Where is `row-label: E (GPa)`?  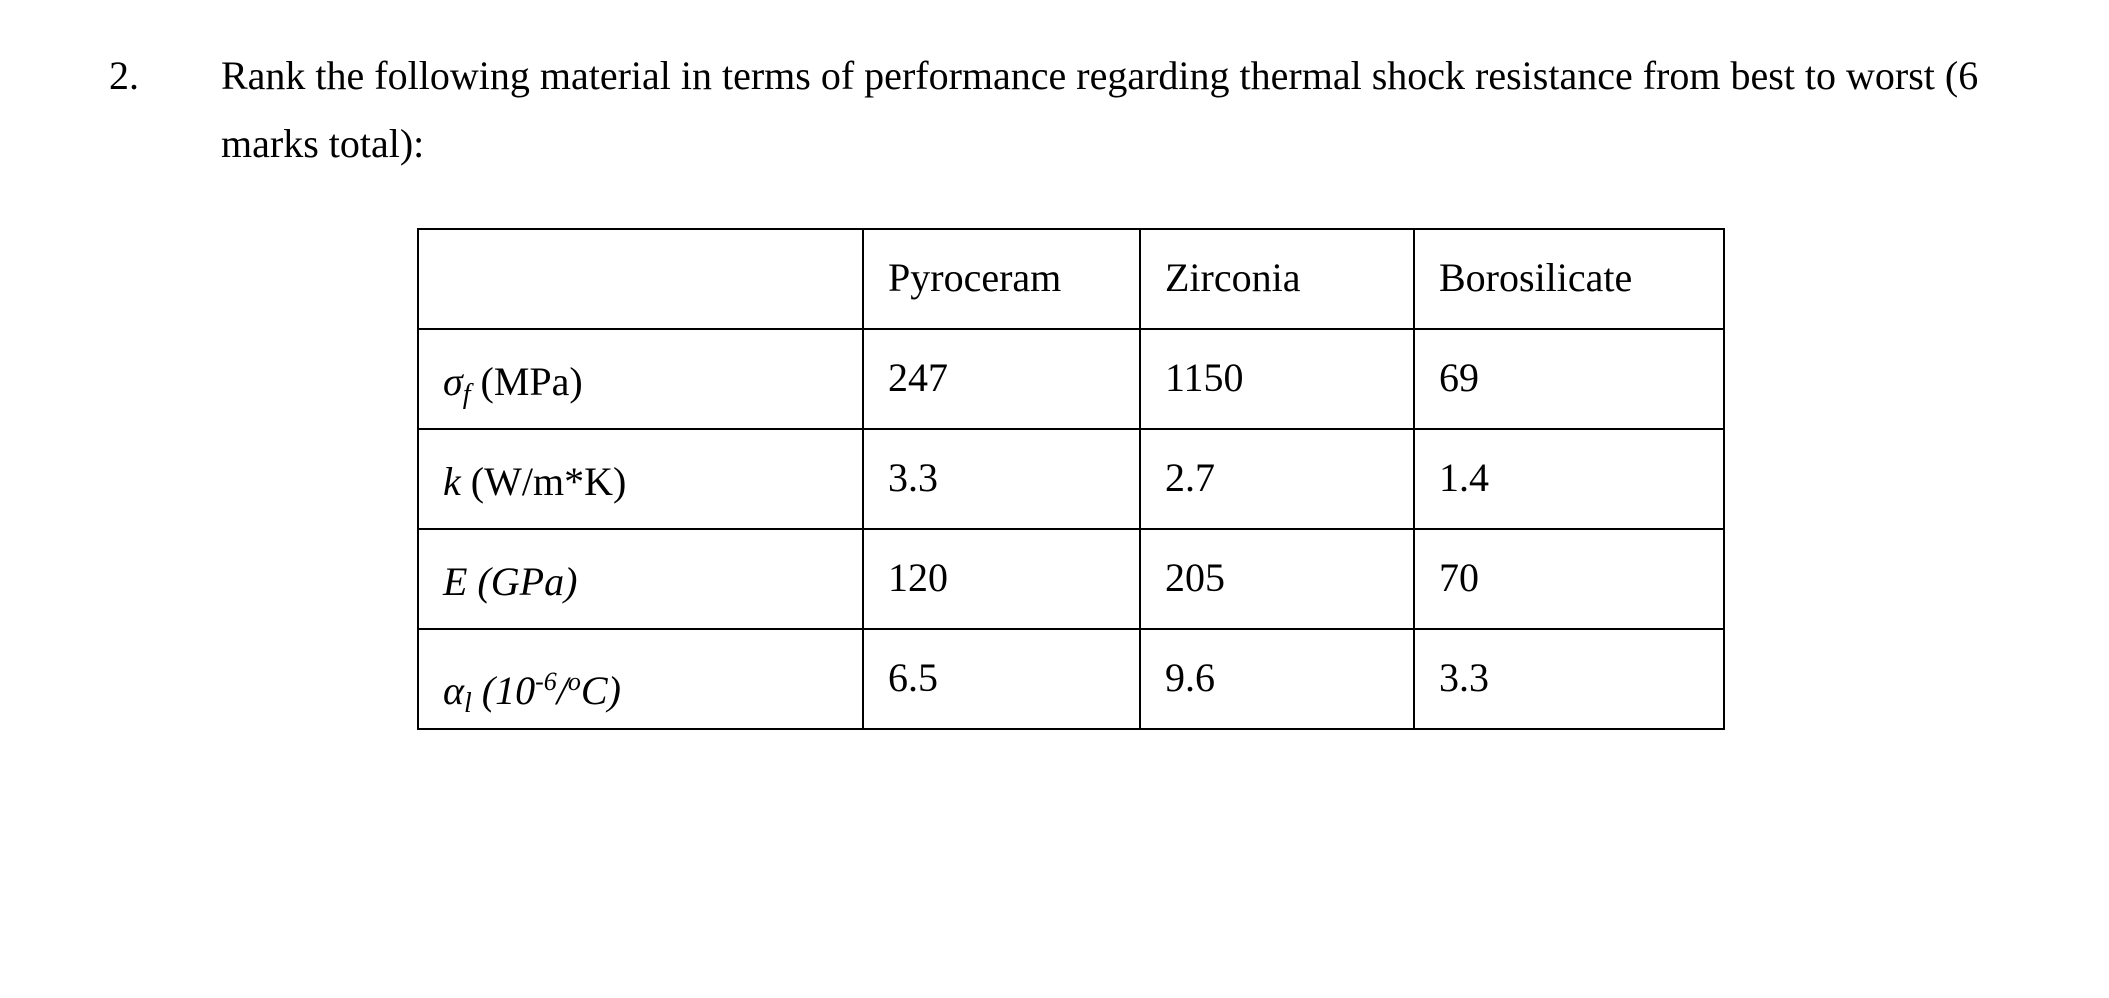
row-label: E (GPa) is located at coordinates (640, 579).